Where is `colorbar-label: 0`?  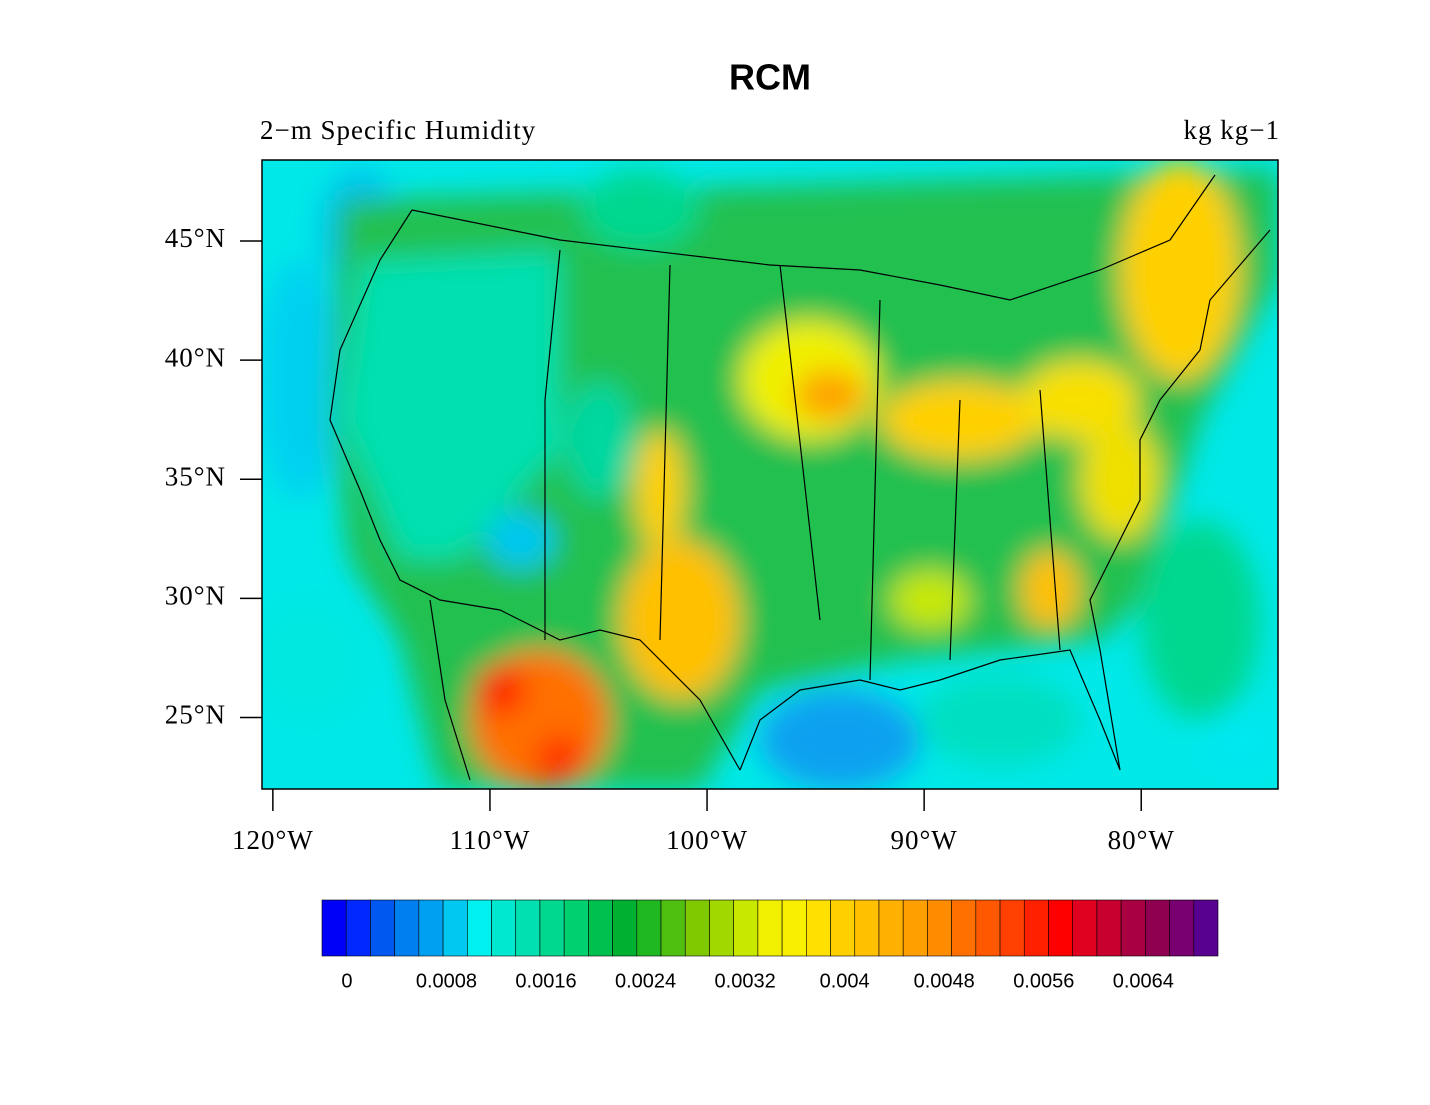
colorbar-label: 0 is located at coordinates (346, 981).